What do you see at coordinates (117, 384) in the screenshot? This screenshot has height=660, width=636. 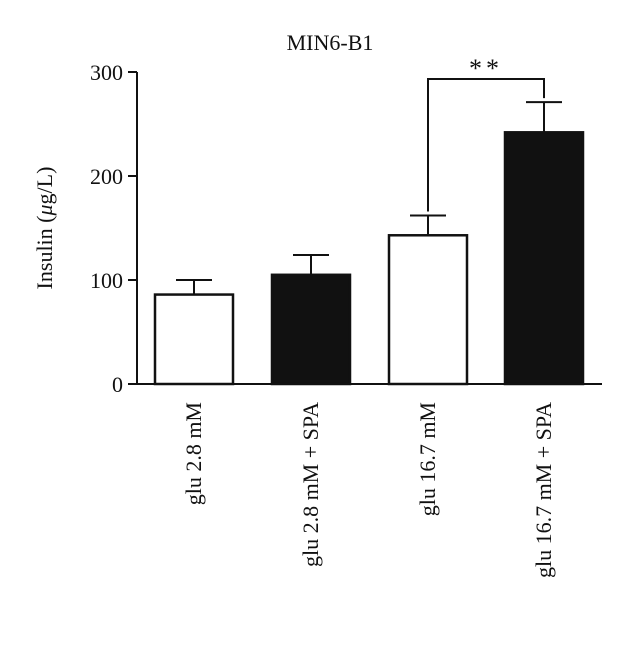 I see `y-tick-label: 0` at bounding box center [117, 384].